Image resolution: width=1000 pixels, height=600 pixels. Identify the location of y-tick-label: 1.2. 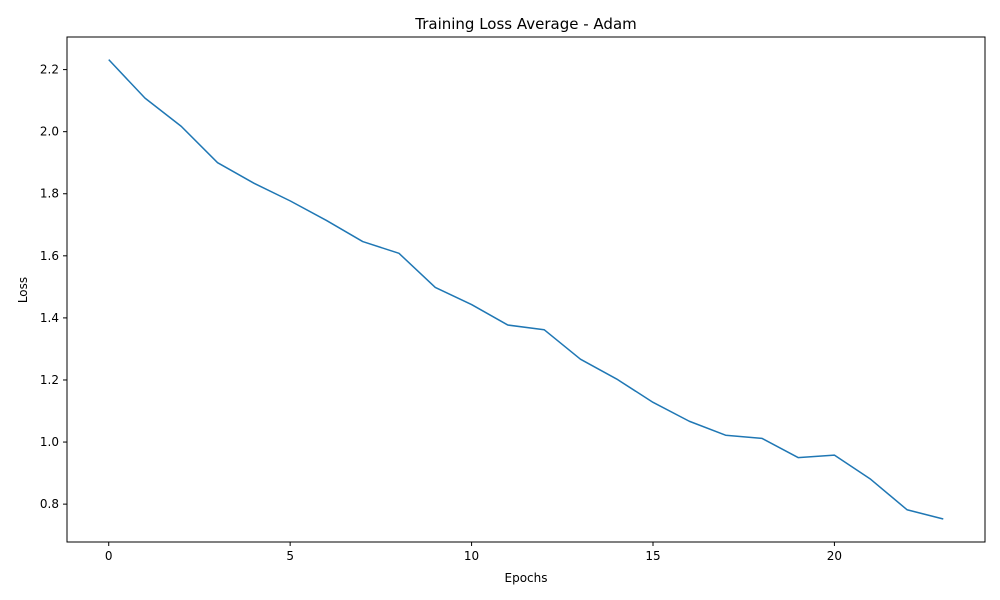
(49, 380).